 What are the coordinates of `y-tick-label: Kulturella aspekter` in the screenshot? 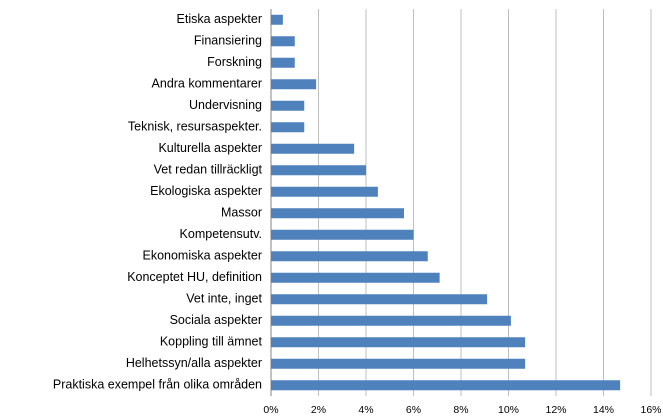 It's located at (210, 148).